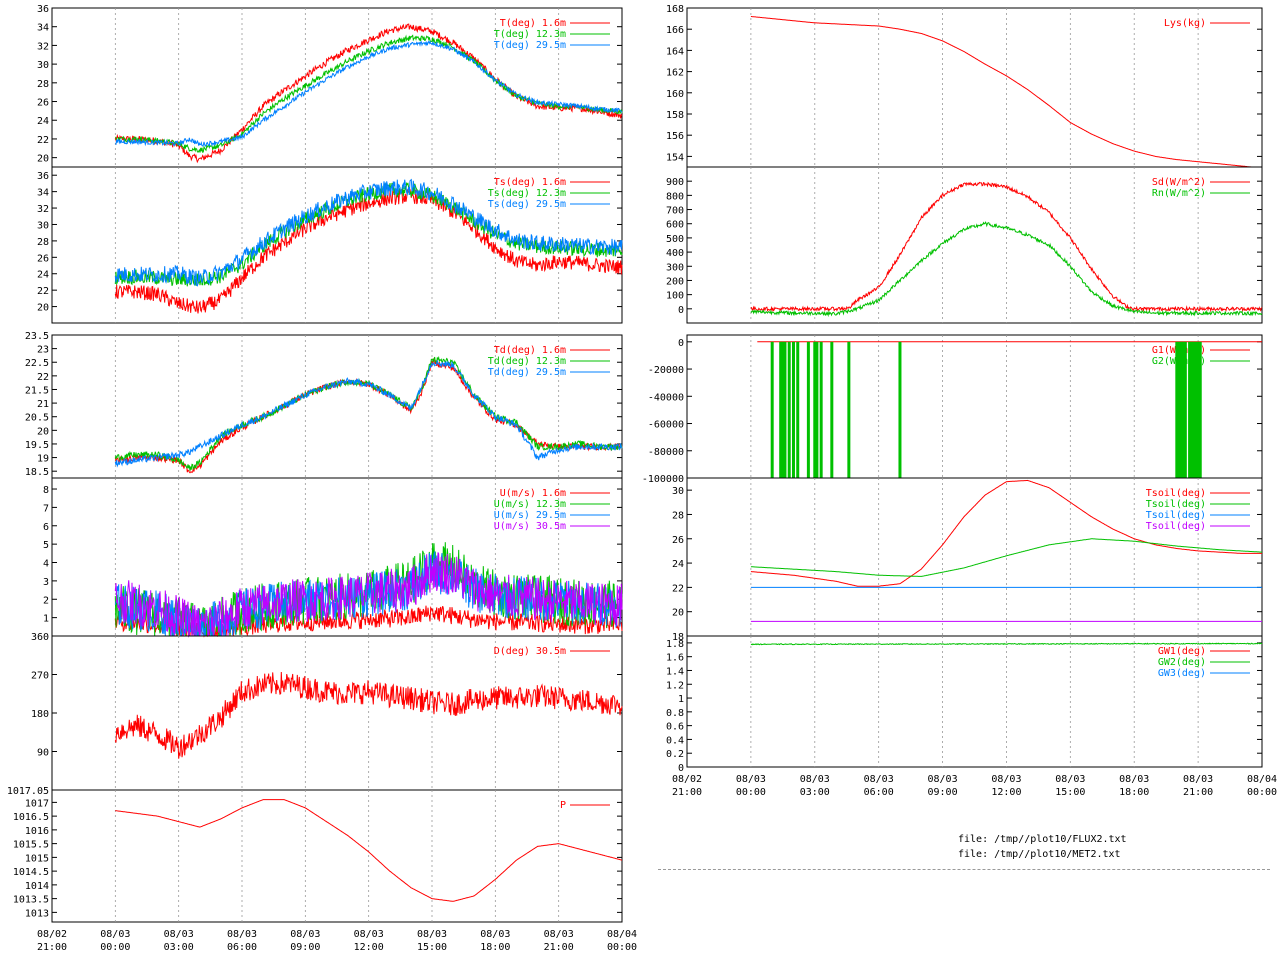 This screenshot has height=960, width=1280. I want to click on x-tick-label-time: 00:00, so click(622, 947).